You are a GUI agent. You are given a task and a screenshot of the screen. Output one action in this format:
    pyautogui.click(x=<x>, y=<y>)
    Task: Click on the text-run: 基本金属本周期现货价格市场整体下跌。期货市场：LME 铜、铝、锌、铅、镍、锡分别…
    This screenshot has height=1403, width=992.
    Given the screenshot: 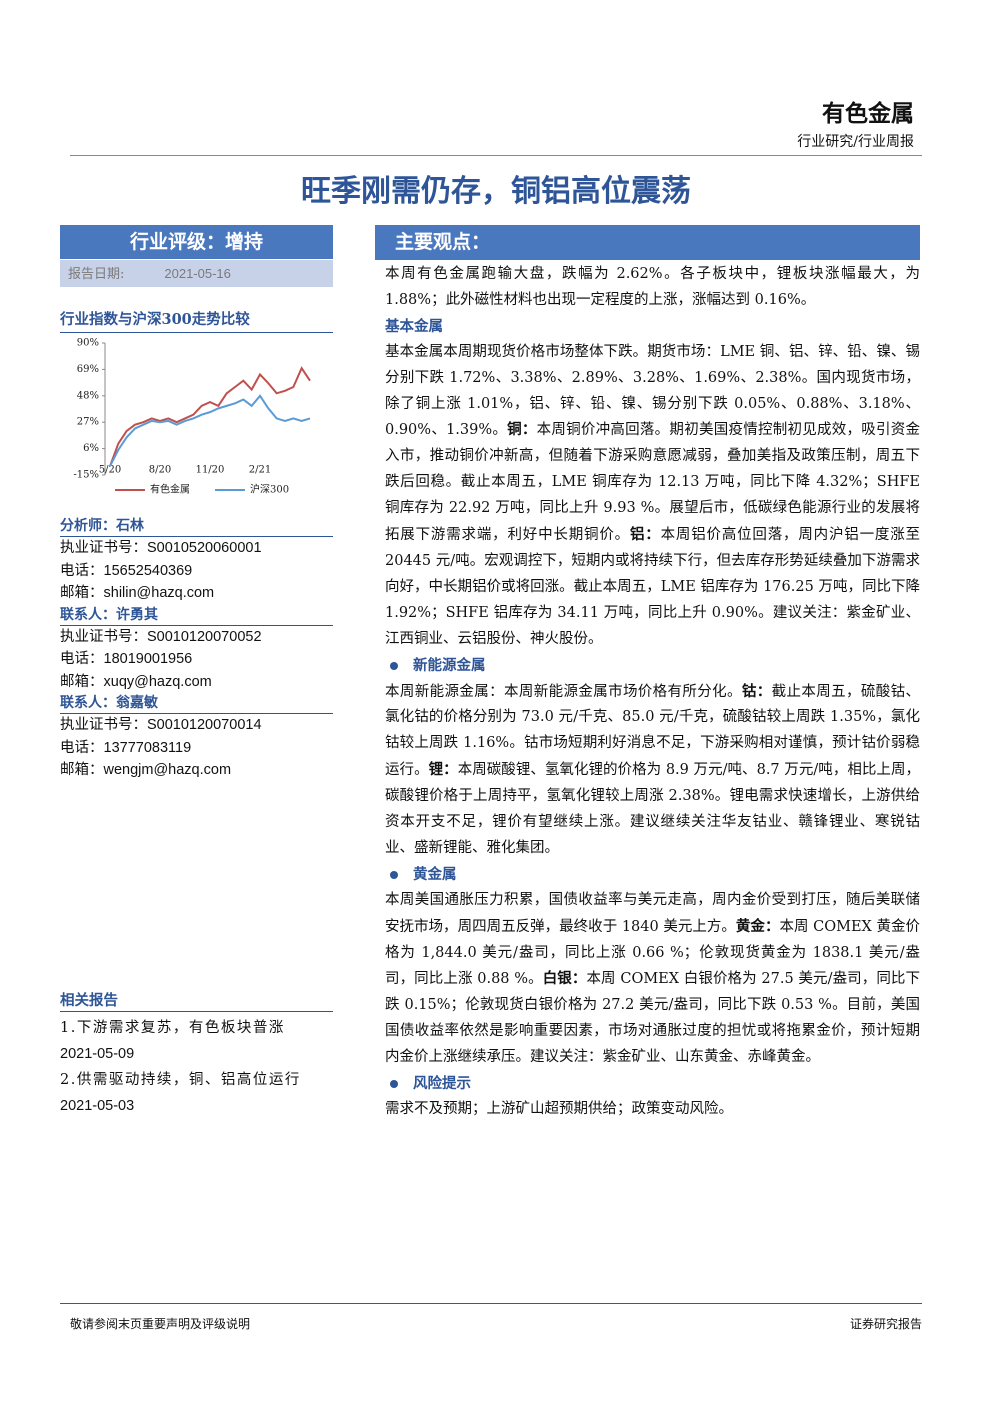 What is the action you would take?
    pyautogui.click(x=652, y=391)
    